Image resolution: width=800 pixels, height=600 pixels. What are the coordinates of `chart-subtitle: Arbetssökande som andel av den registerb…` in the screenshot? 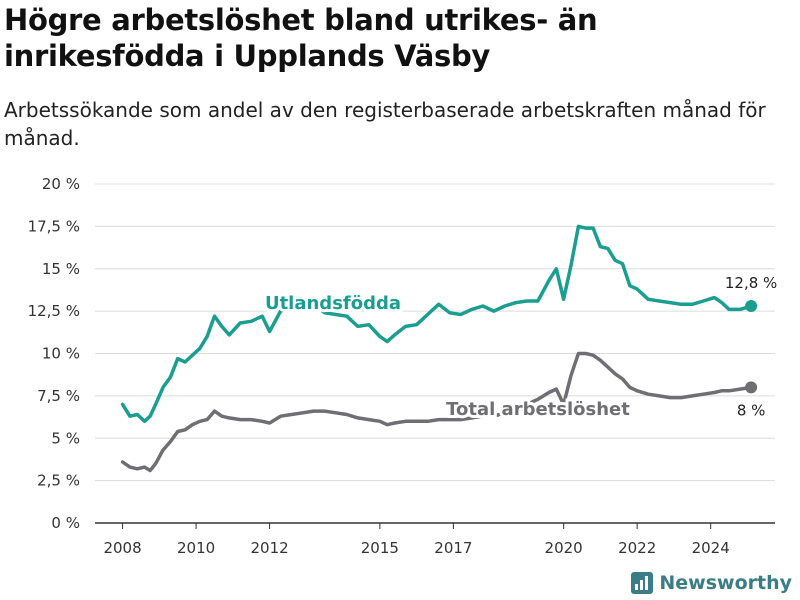 It's located at (385, 124).